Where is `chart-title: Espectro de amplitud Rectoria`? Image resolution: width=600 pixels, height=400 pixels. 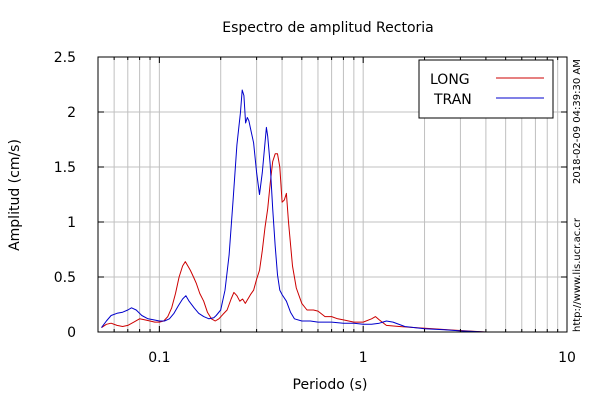
chart-title: Espectro de amplitud Rectoria is located at coordinates (328, 28).